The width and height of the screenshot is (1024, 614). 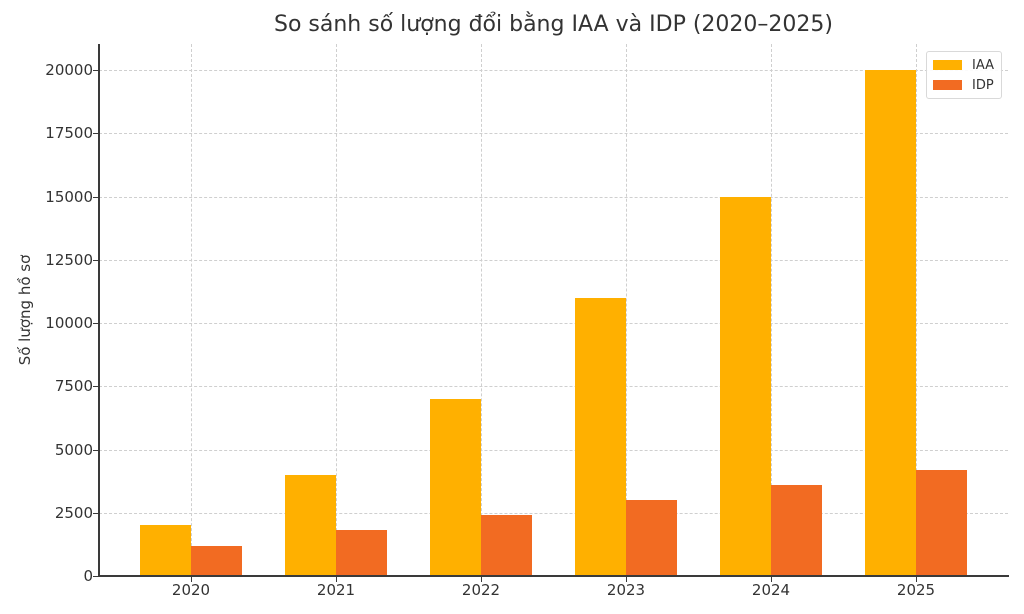 What do you see at coordinates (165, 550) in the screenshot?
I see `bar-iaa-2020` at bounding box center [165, 550].